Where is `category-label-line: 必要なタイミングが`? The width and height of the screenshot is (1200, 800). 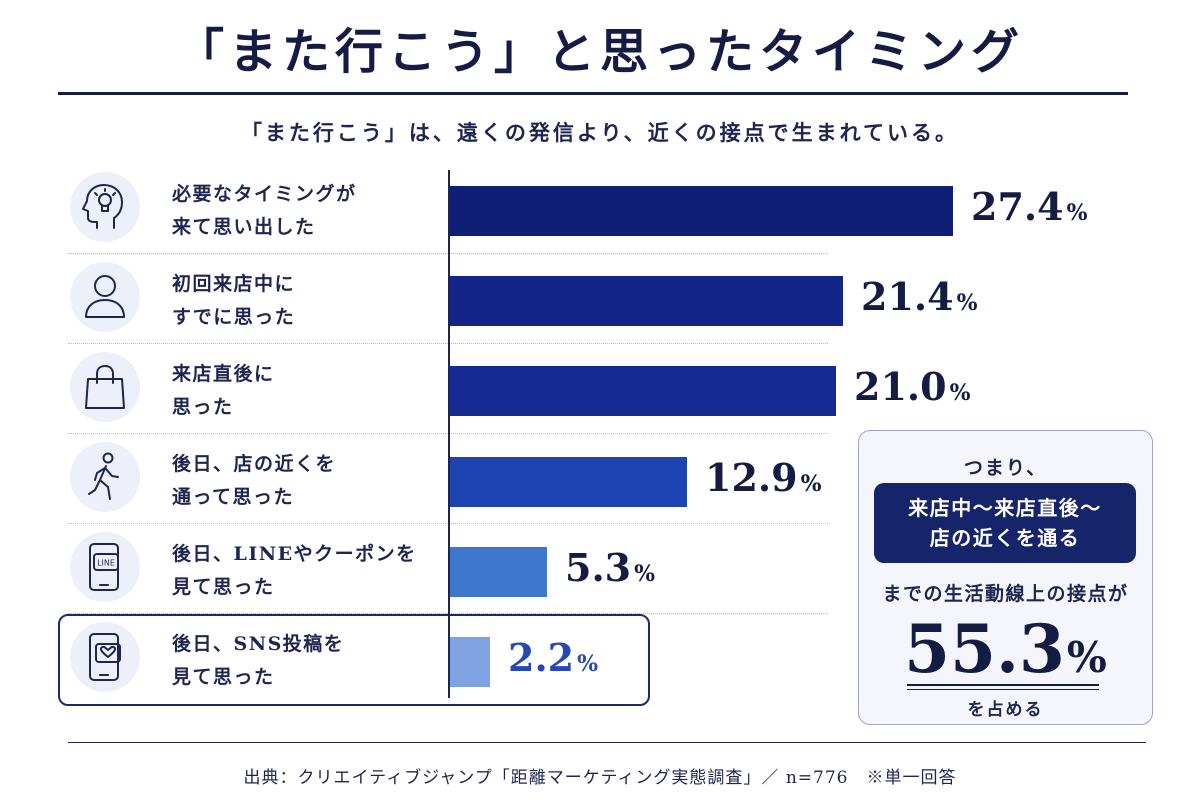 category-label-line: 必要なタイミングが is located at coordinates (264, 194).